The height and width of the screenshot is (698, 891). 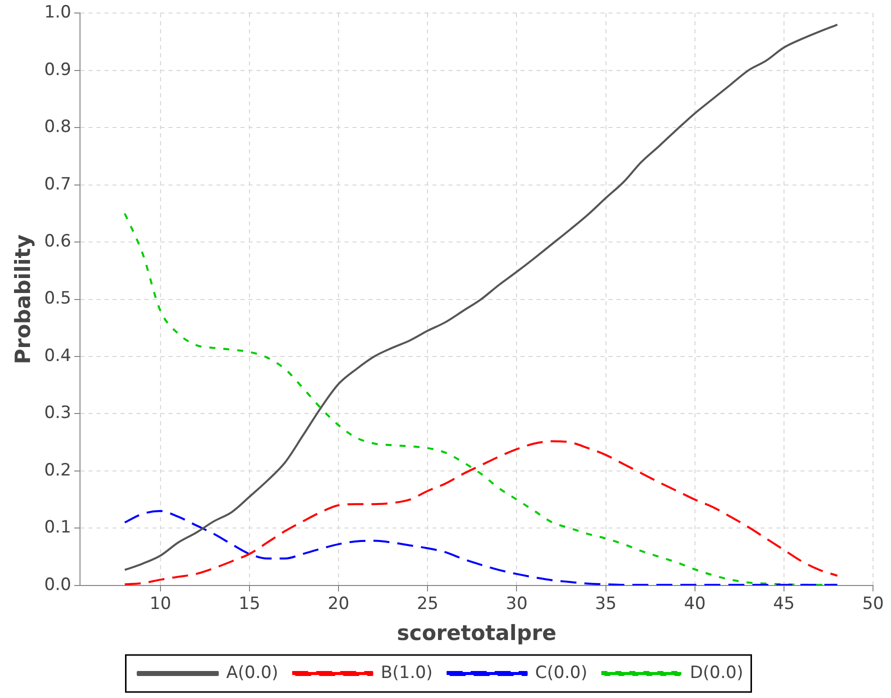 I want to click on legend-label: B(1.0), so click(x=406, y=672).